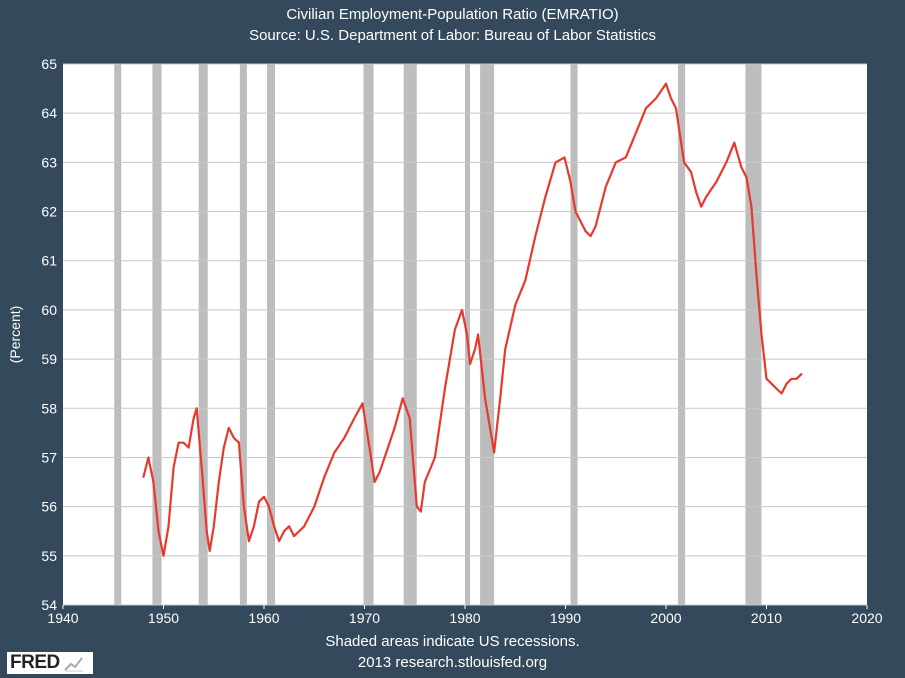 Image resolution: width=905 pixels, height=678 pixels. What do you see at coordinates (49, 64) in the screenshot?
I see `y-tick-label: 65` at bounding box center [49, 64].